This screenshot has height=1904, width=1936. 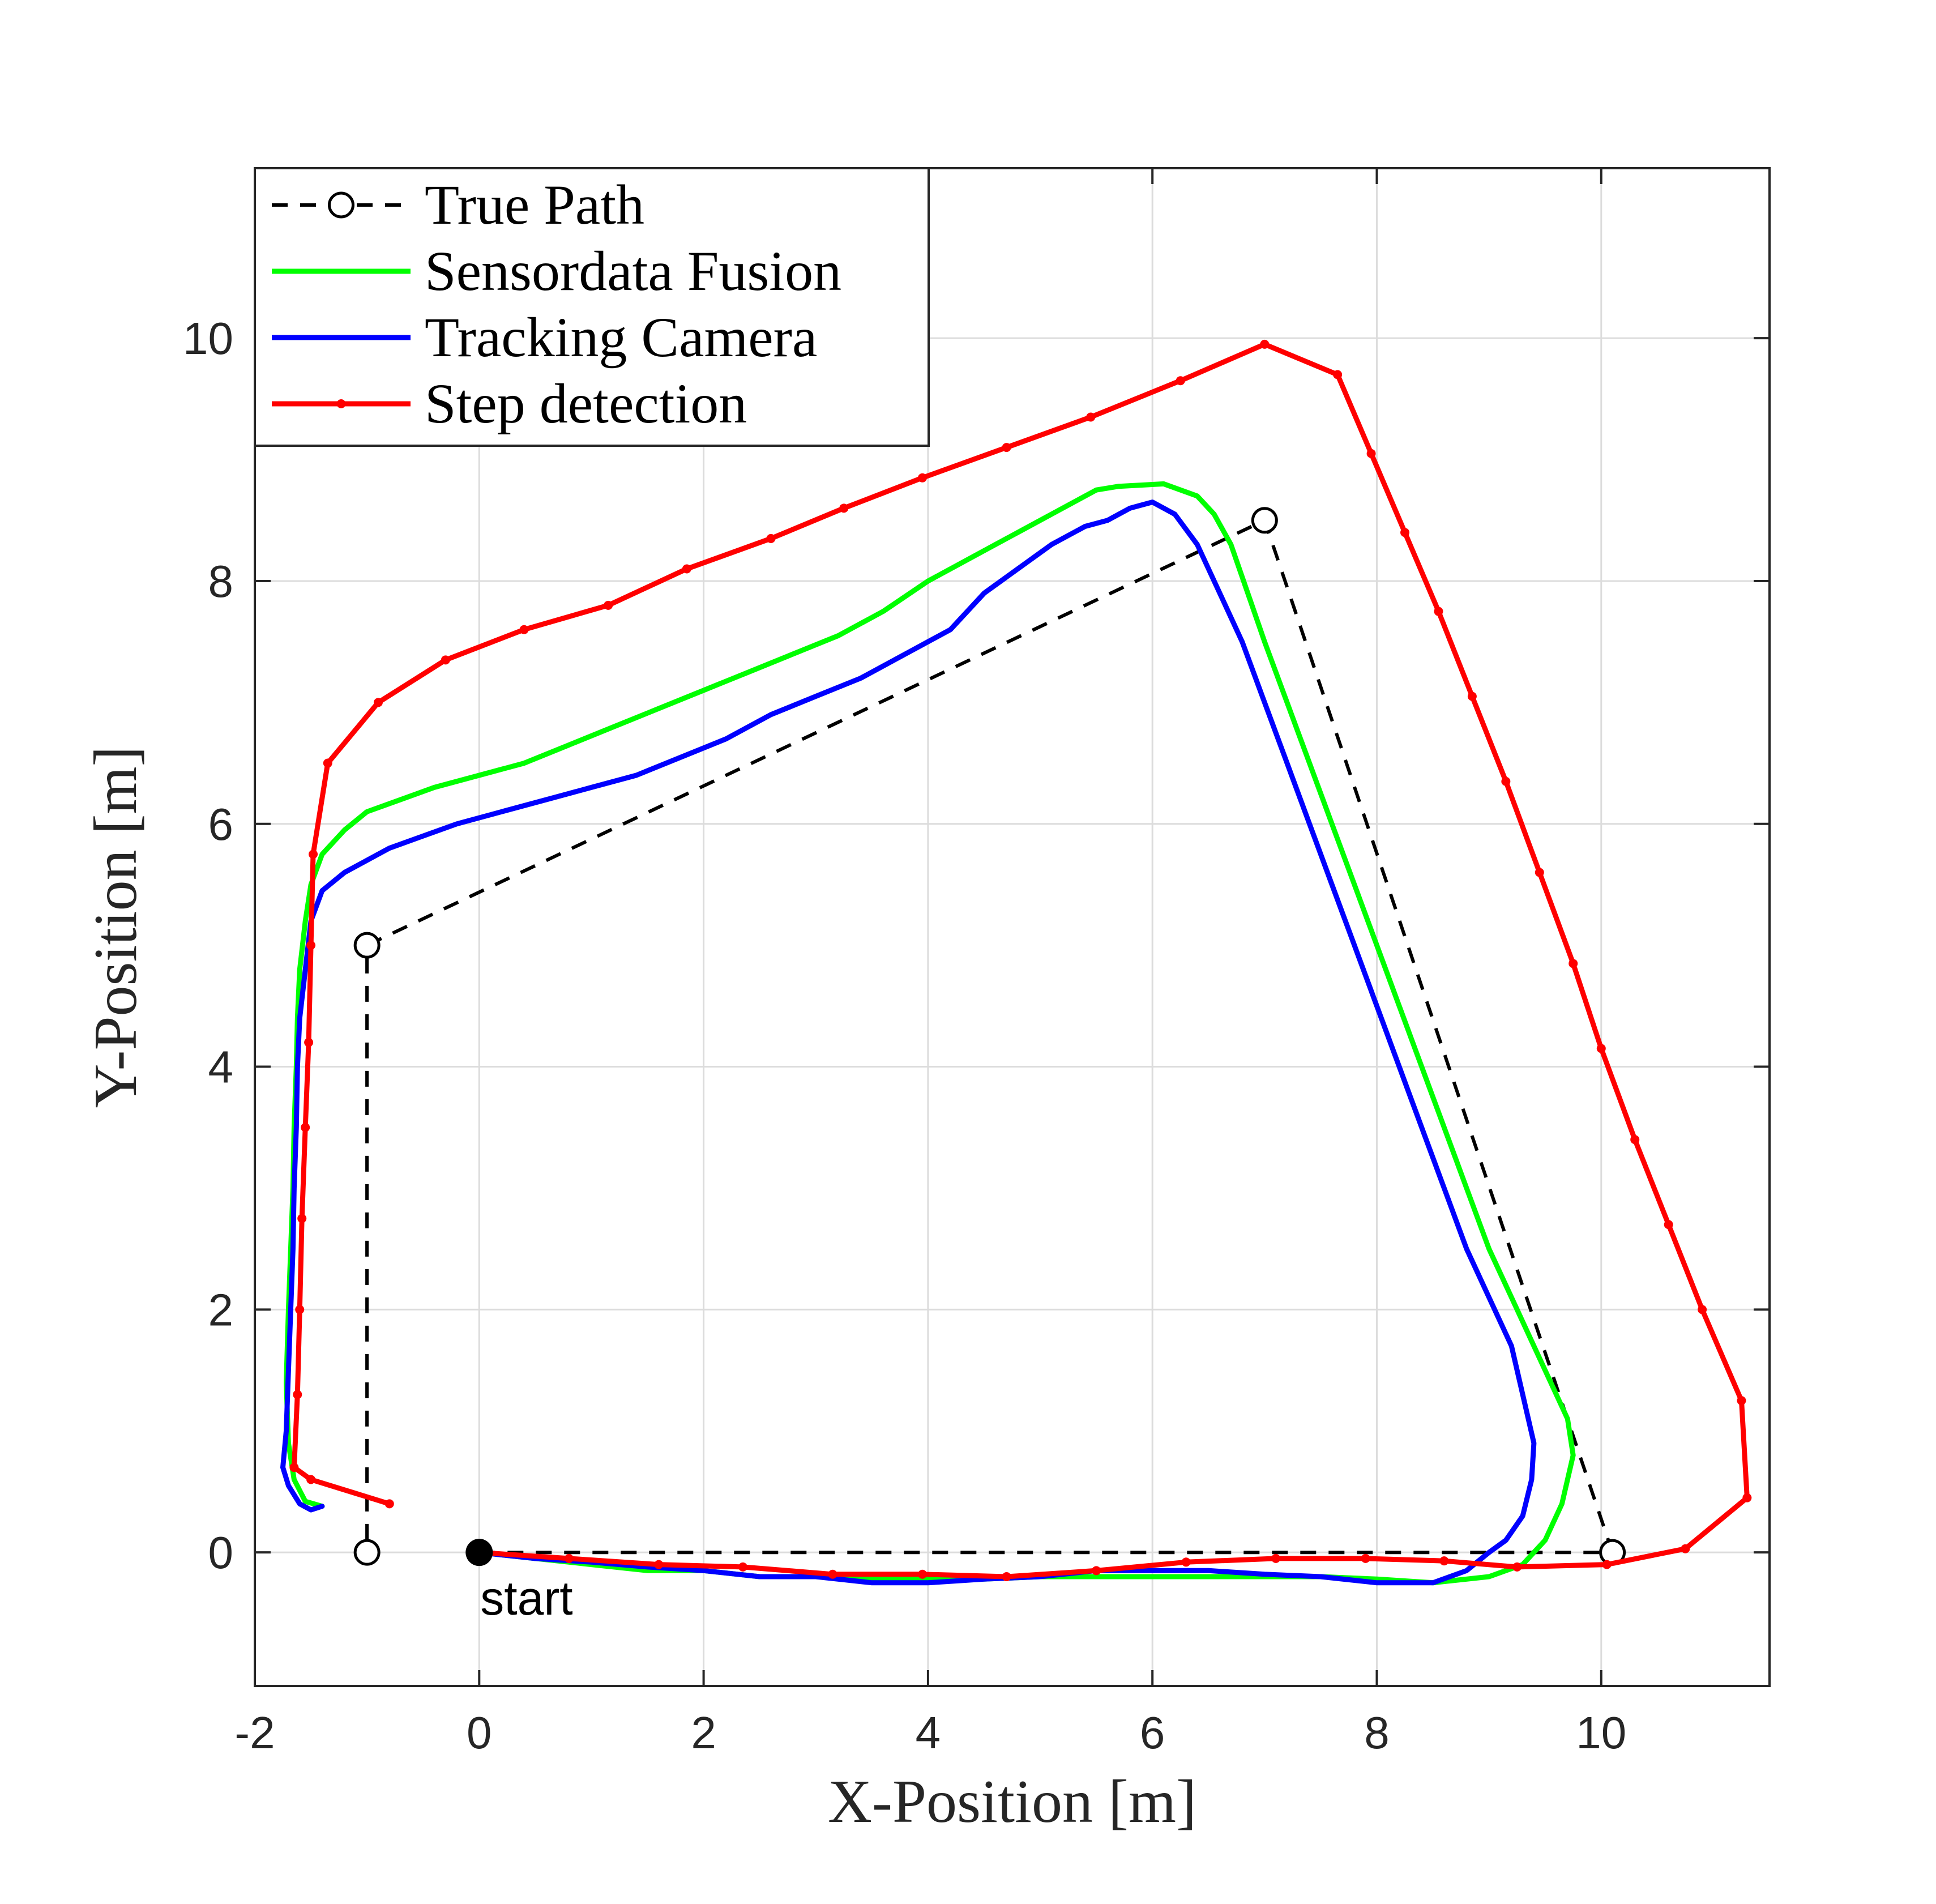 What do you see at coordinates (929, 1732) in the screenshot?
I see `x-tick-label: 4` at bounding box center [929, 1732].